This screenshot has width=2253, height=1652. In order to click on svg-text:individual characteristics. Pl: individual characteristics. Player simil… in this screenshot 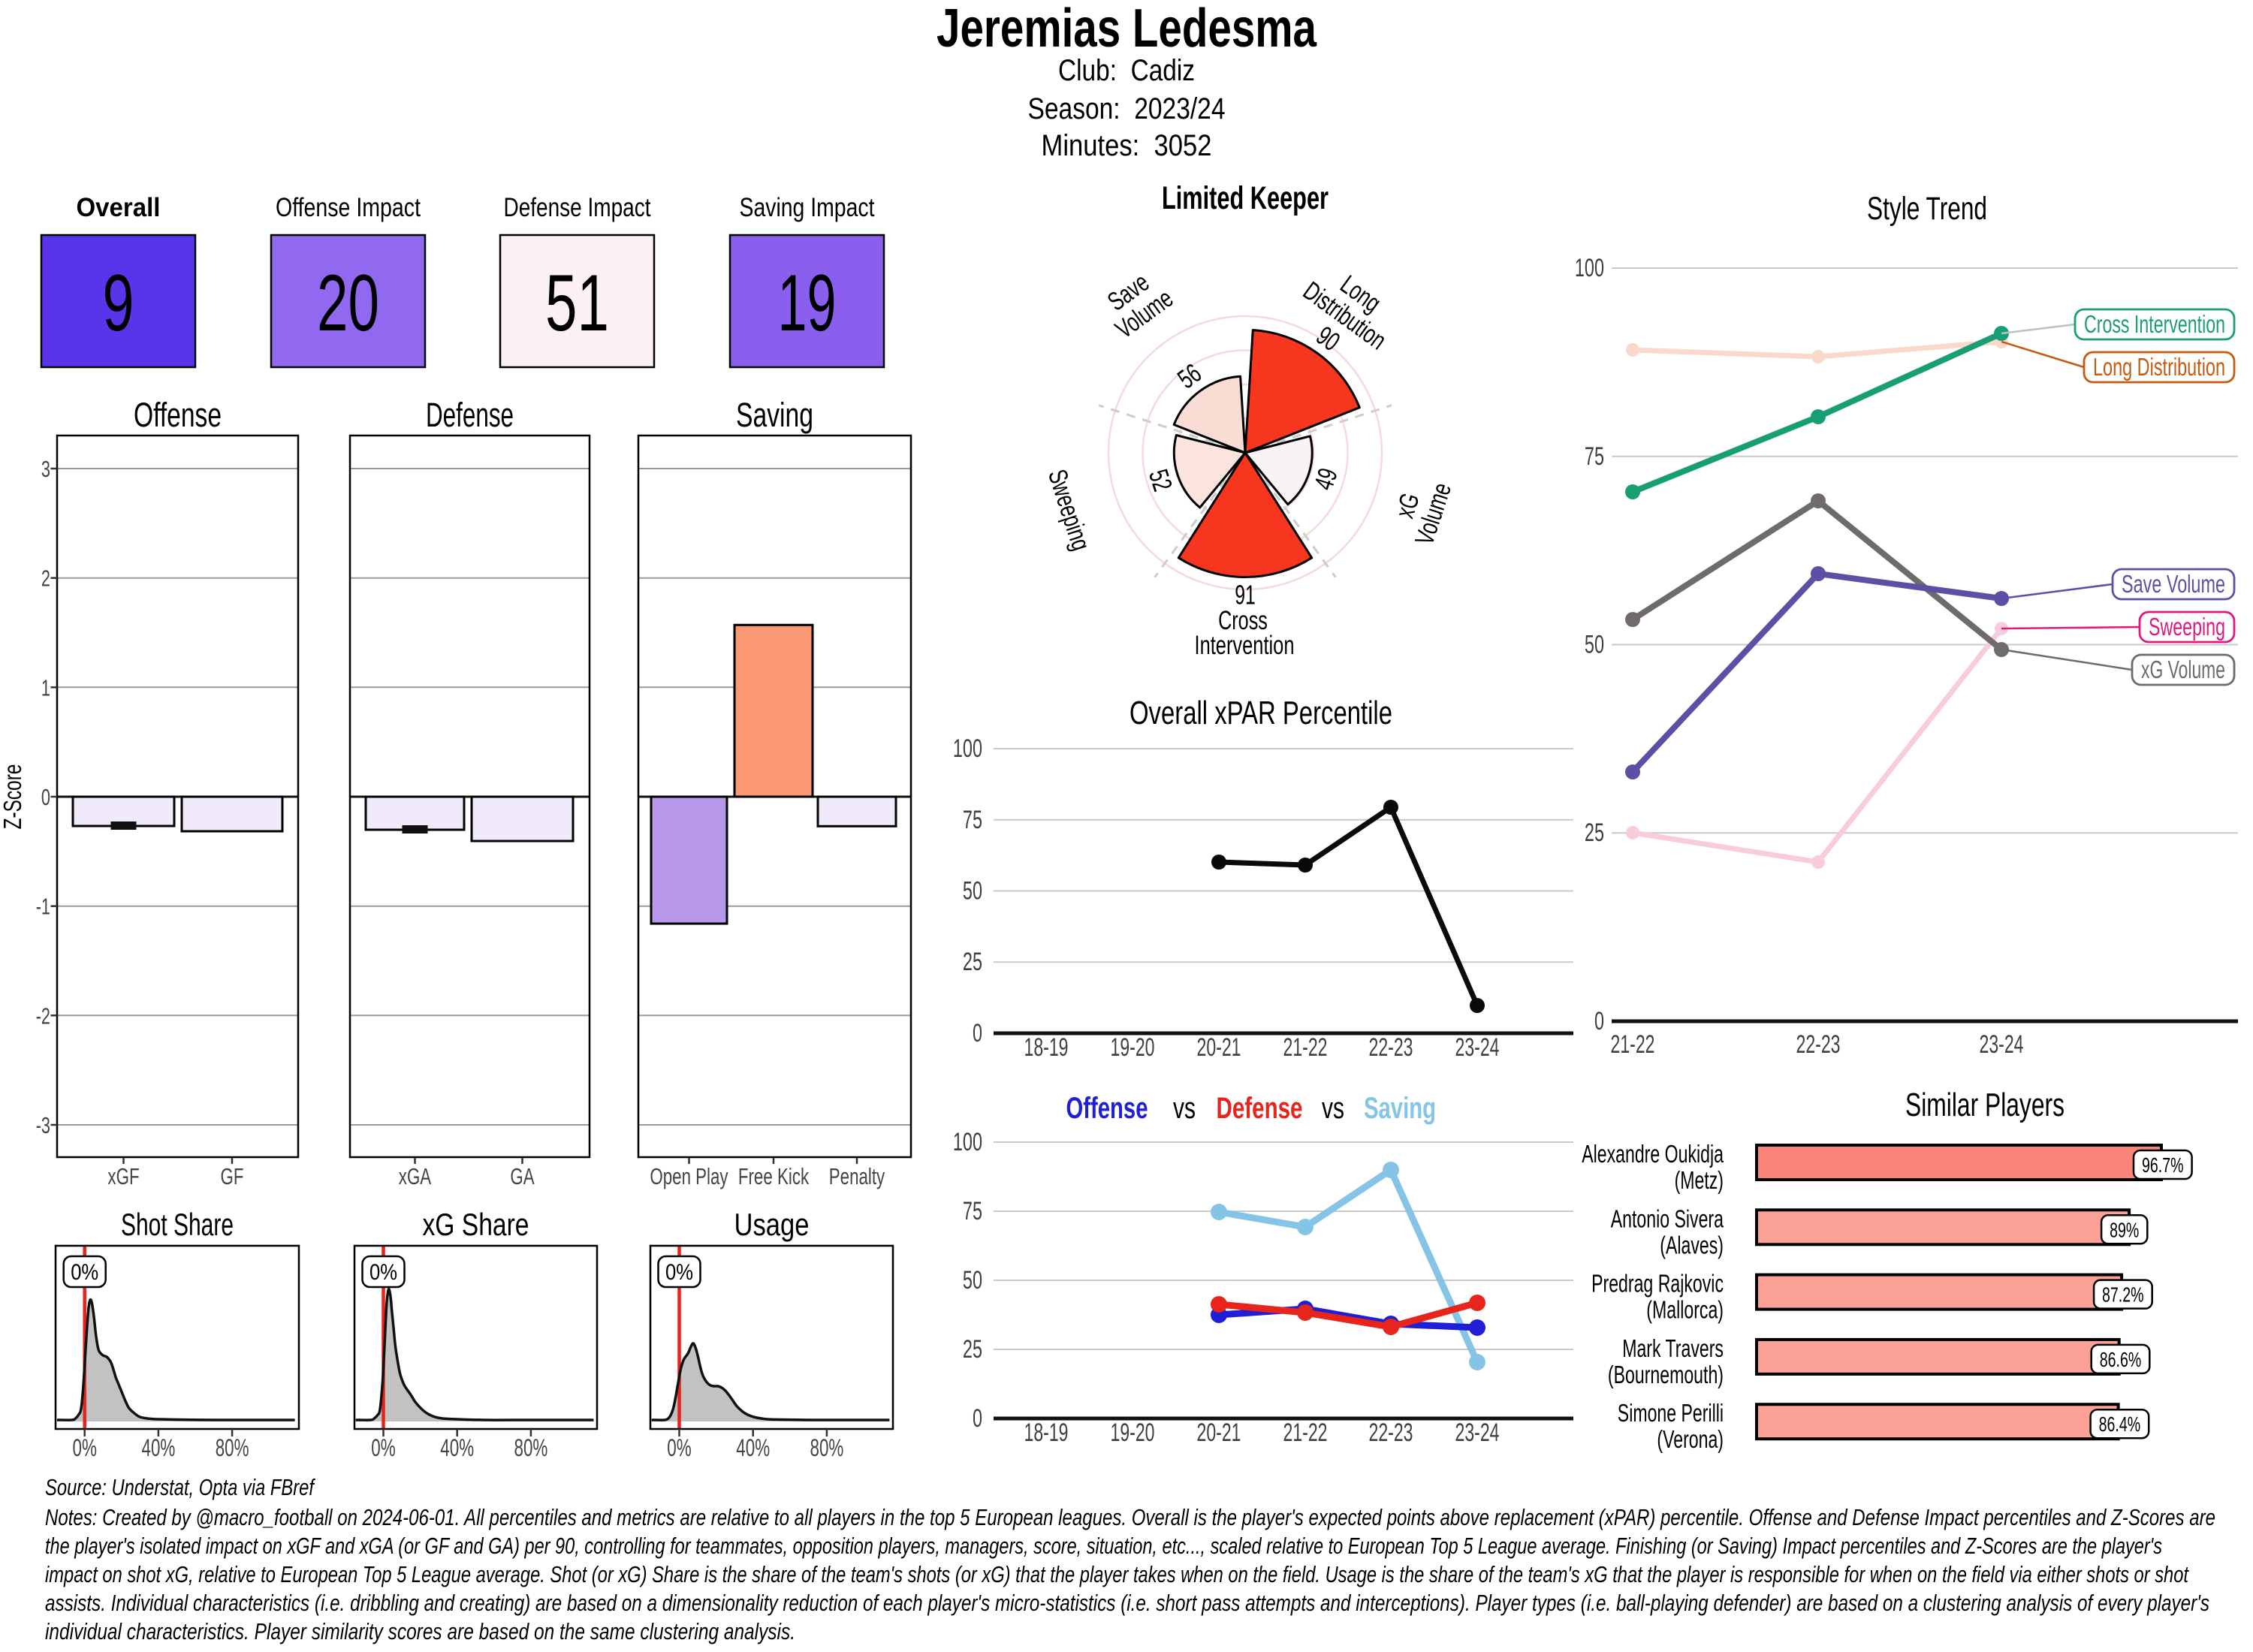, I will do `click(420, 1631)`.